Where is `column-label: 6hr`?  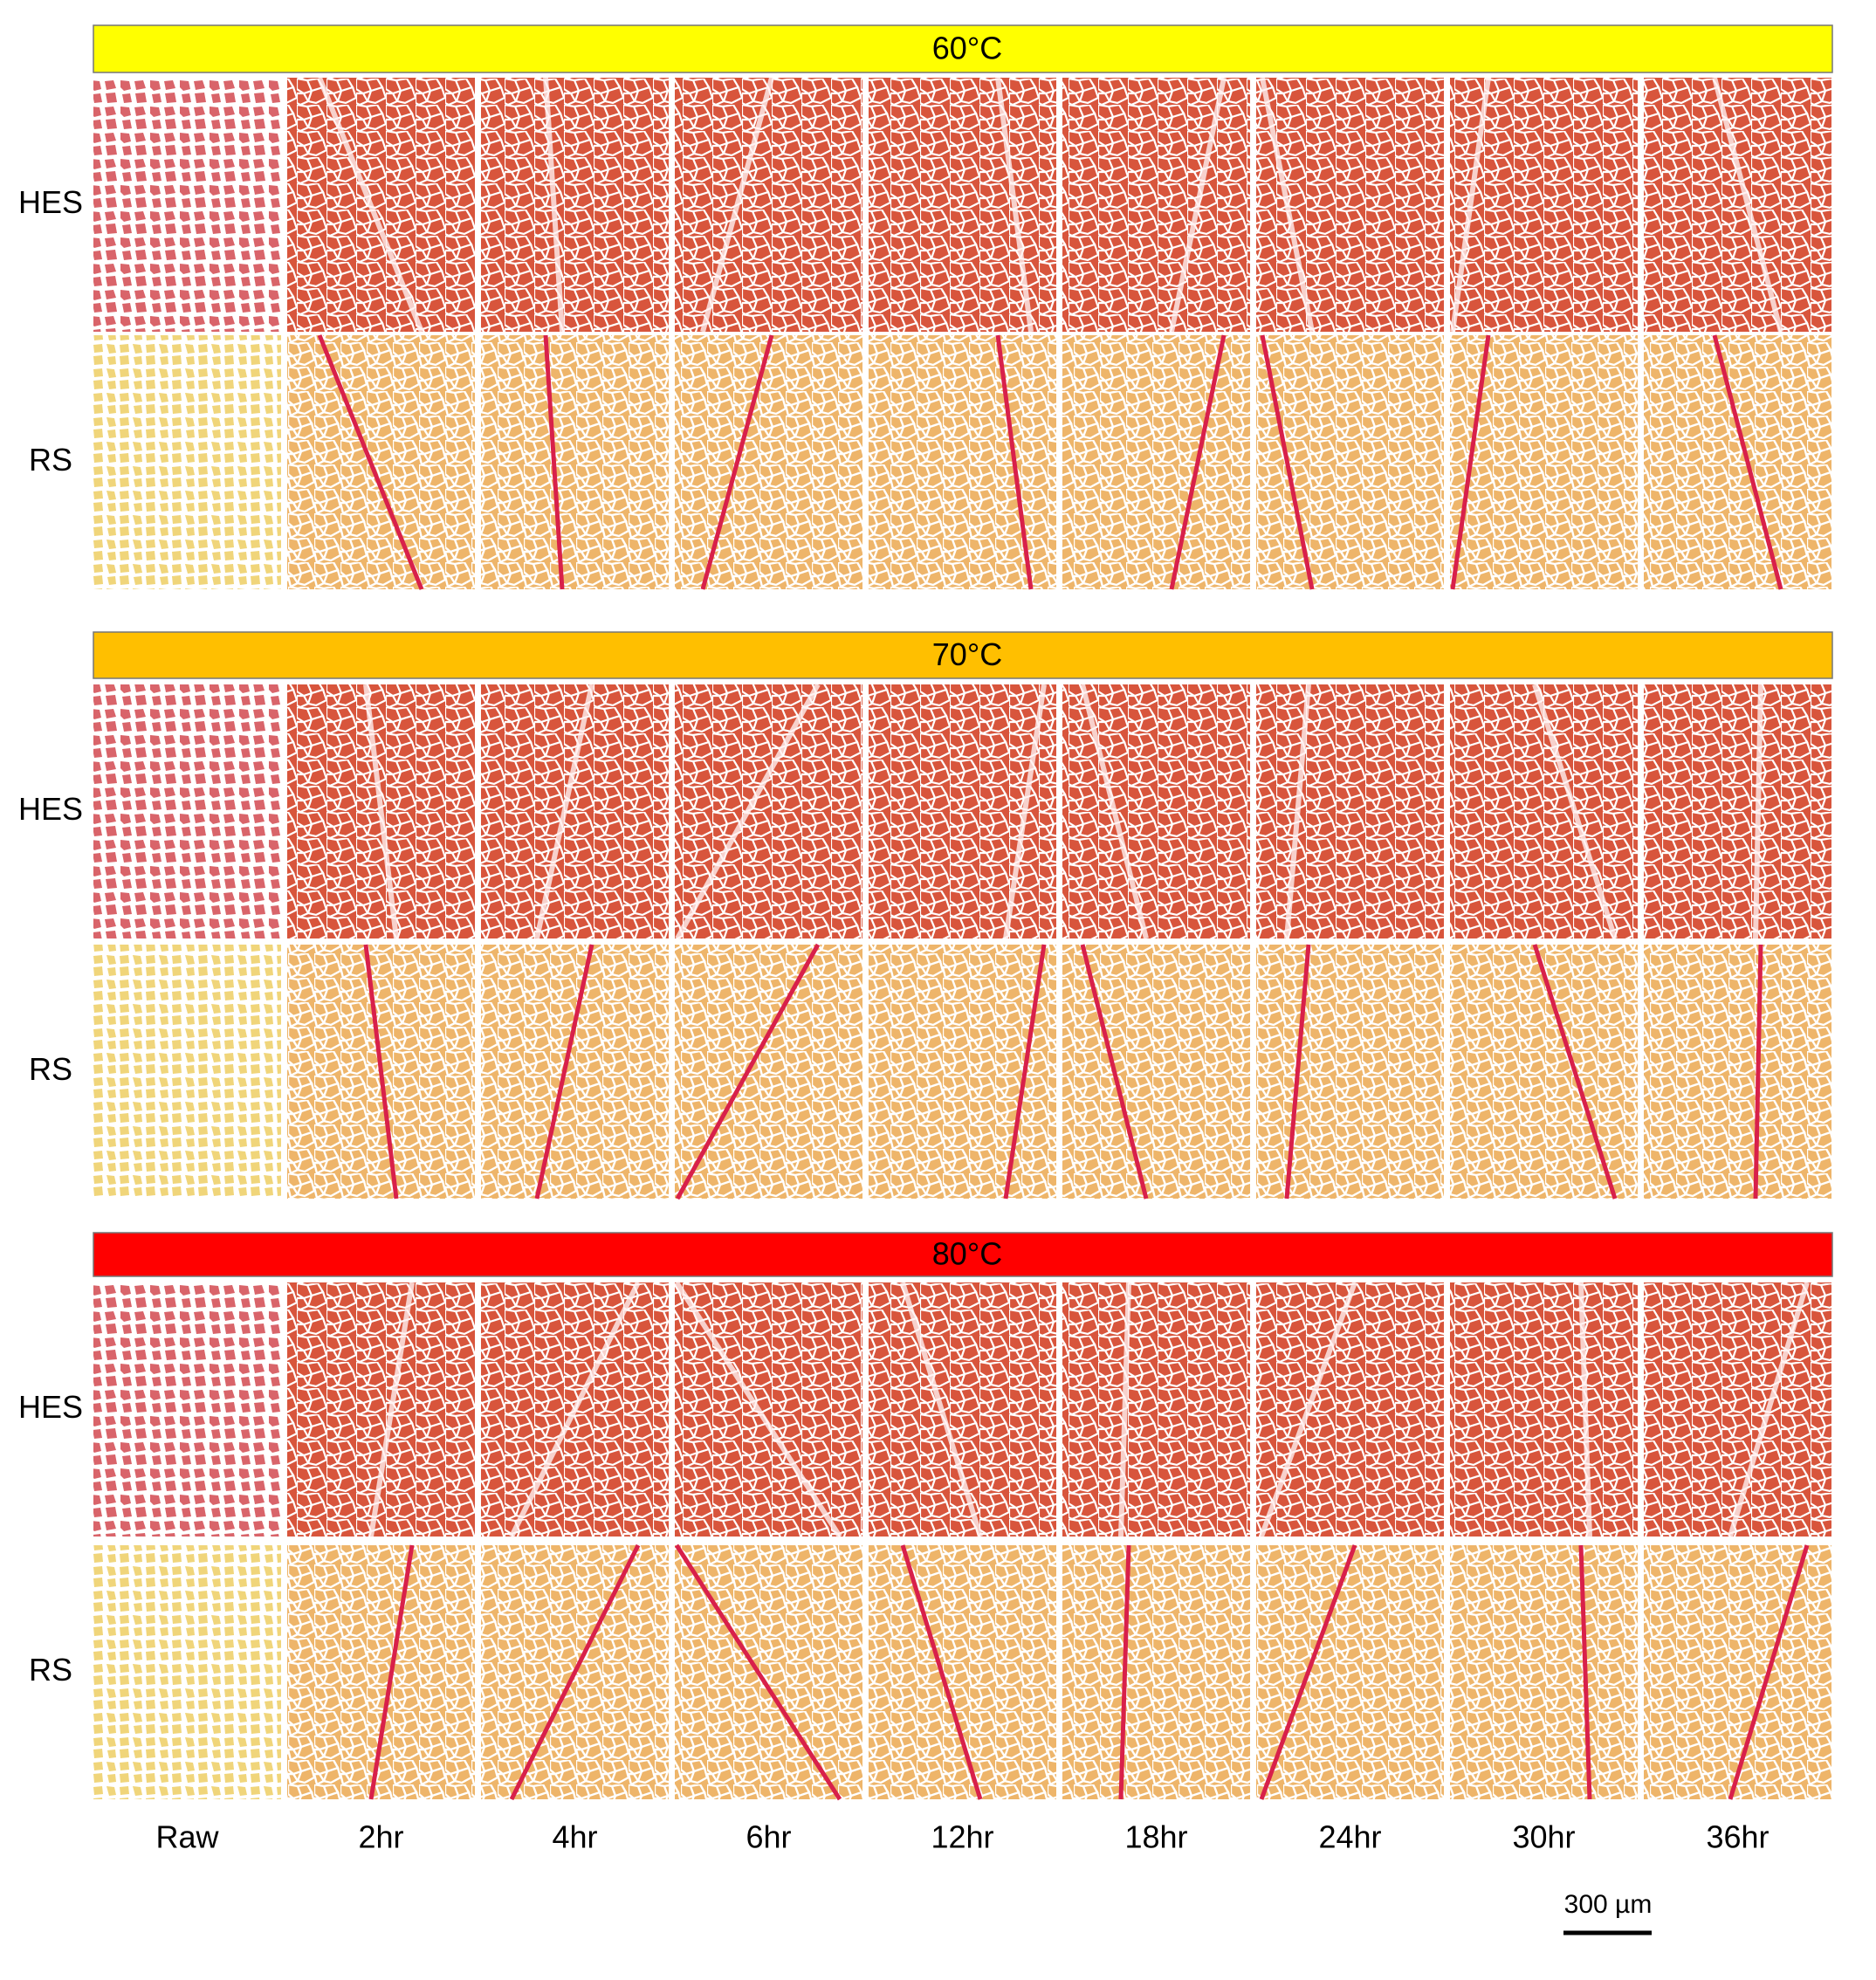
column-label: 6hr is located at coordinates (768, 1837).